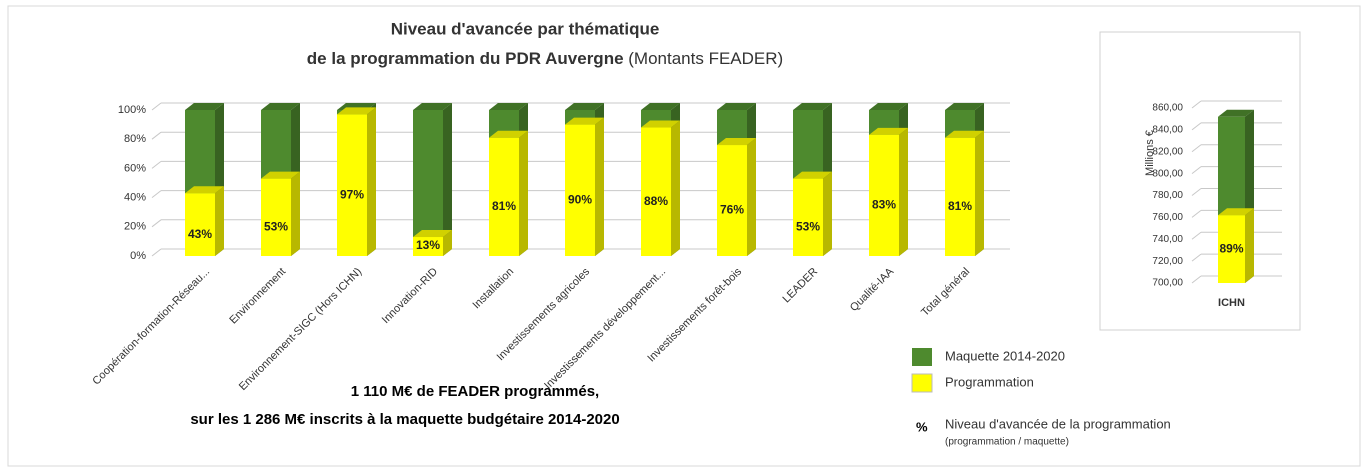 Image resolution: width=1369 pixels, height=472 pixels. I want to click on data-label: 88%, so click(656, 201).